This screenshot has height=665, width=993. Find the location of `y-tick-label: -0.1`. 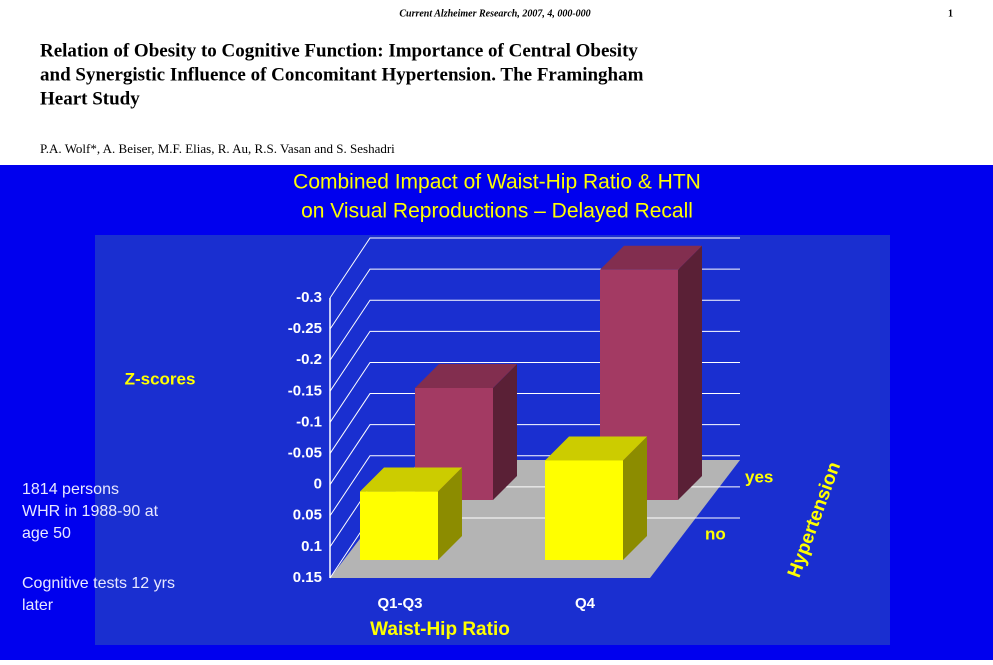

y-tick-label: -0.1 is located at coordinates (309, 421).